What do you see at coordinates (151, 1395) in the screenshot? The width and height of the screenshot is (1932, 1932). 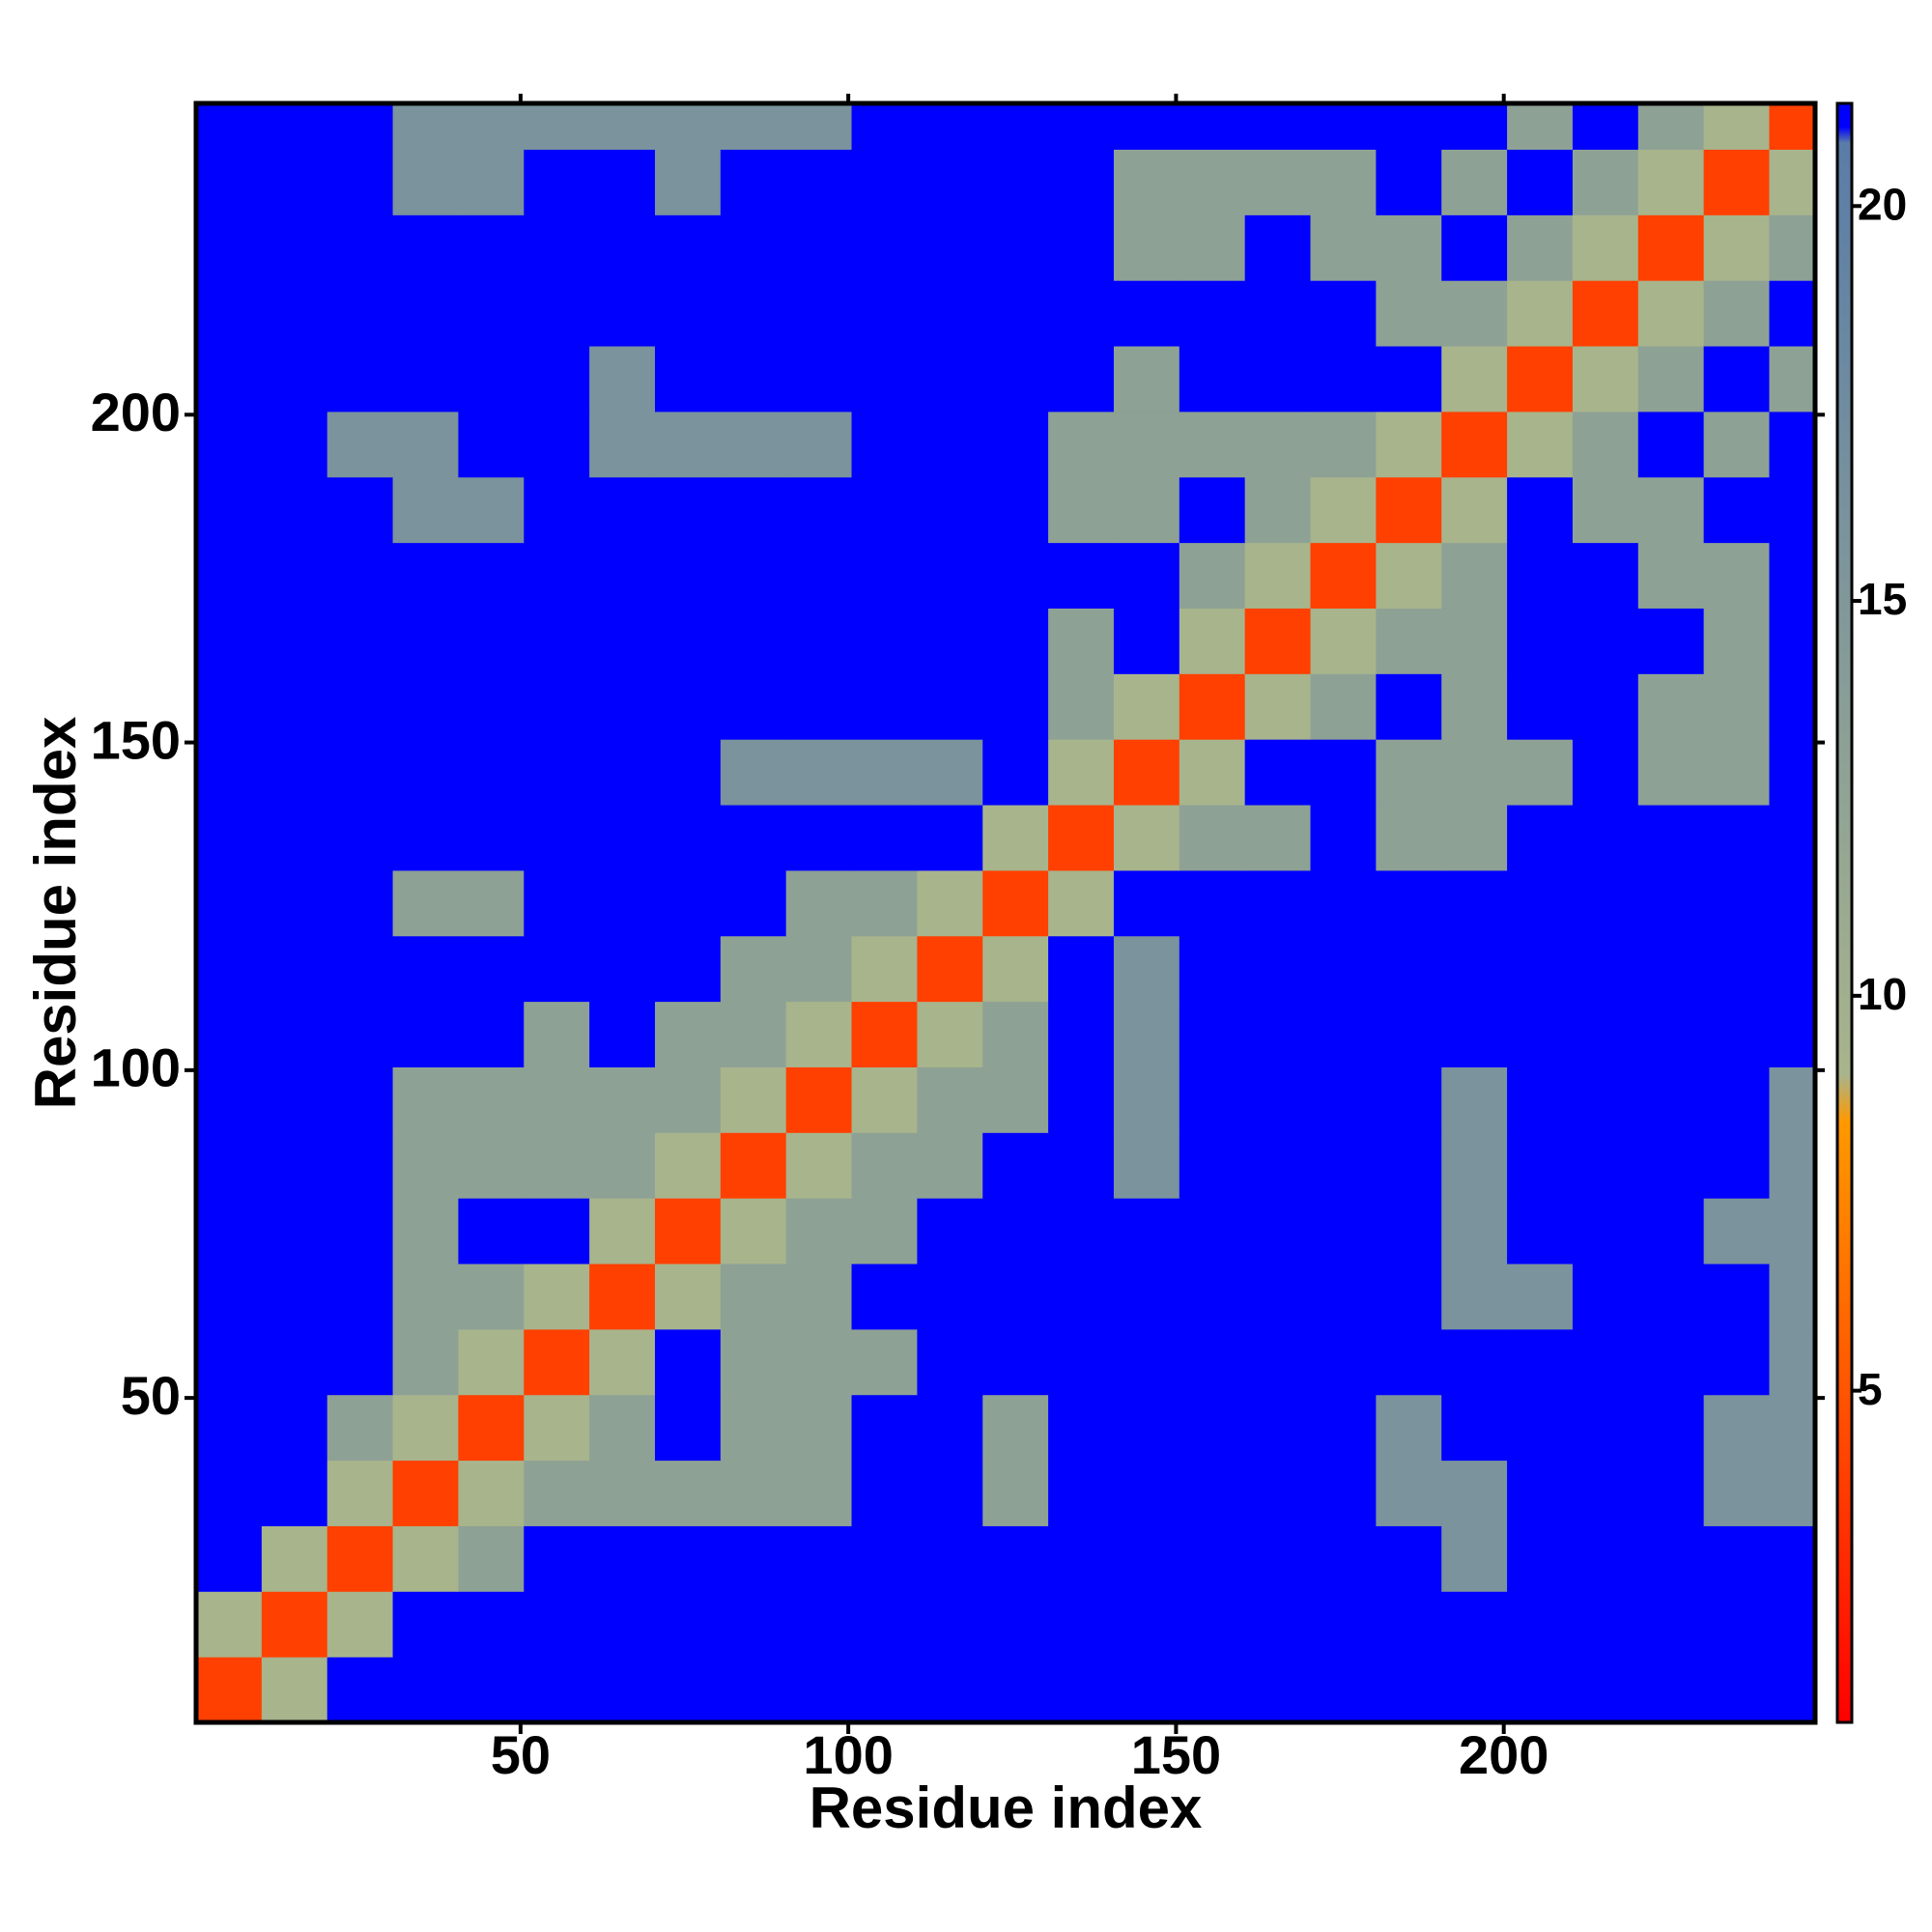 I see `y-tick-label: 50` at bounding box center [151, 1395].